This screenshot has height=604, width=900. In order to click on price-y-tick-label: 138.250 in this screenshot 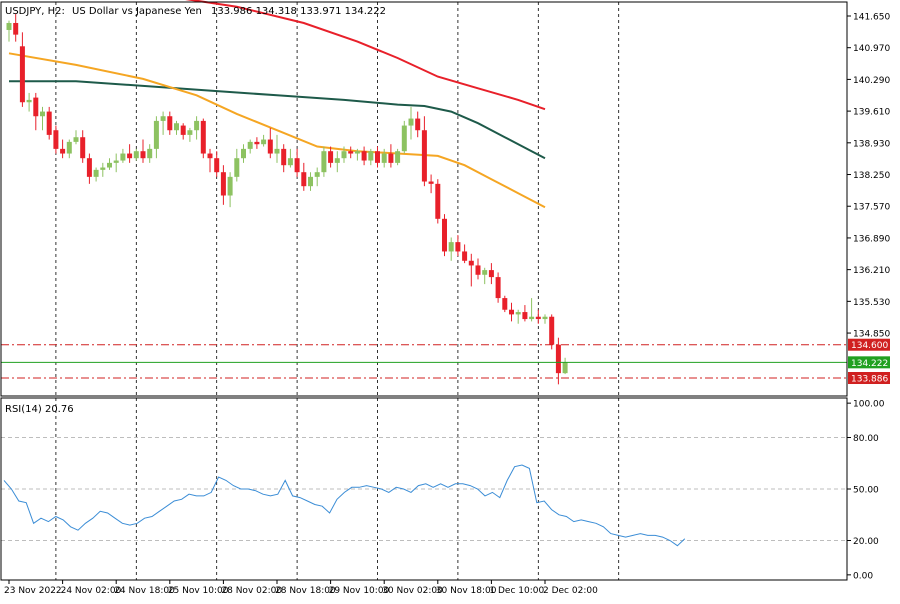, I will do `click(871, 176)`.